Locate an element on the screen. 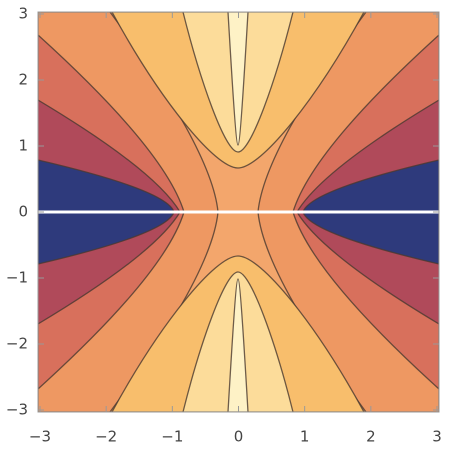 This screenshot has height=453, width=452. x-tick-label: −1 is located at coordinates (172, 437).